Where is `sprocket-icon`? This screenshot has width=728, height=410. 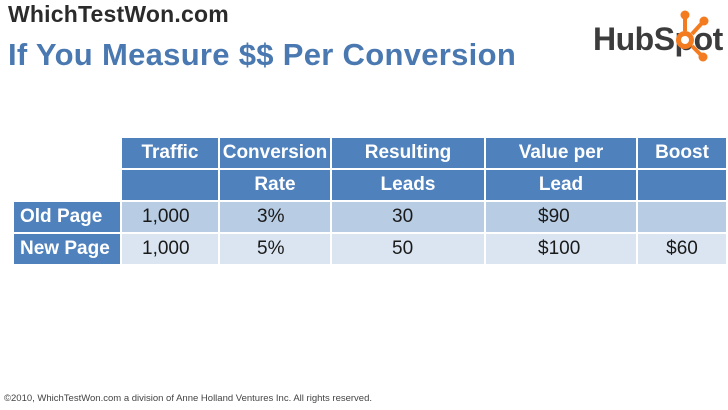
sprocket-icon is located at coordinates (692, 36).